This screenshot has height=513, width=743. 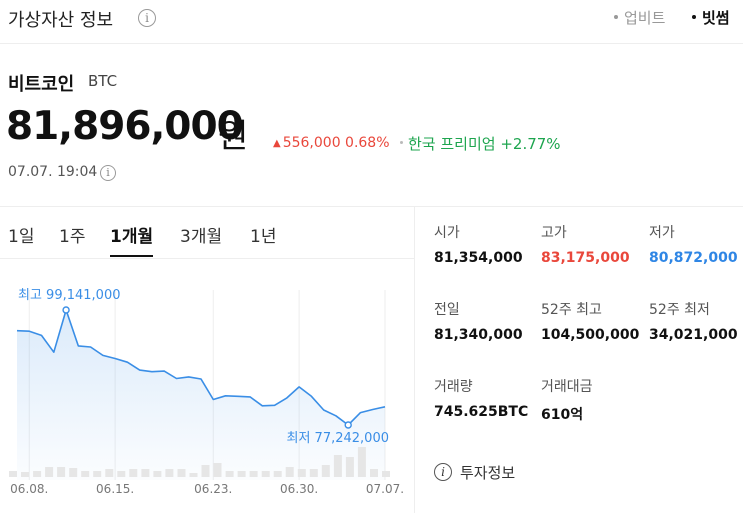 I want to click on stat-value: 80,872,000, so click(x=693, y=258).